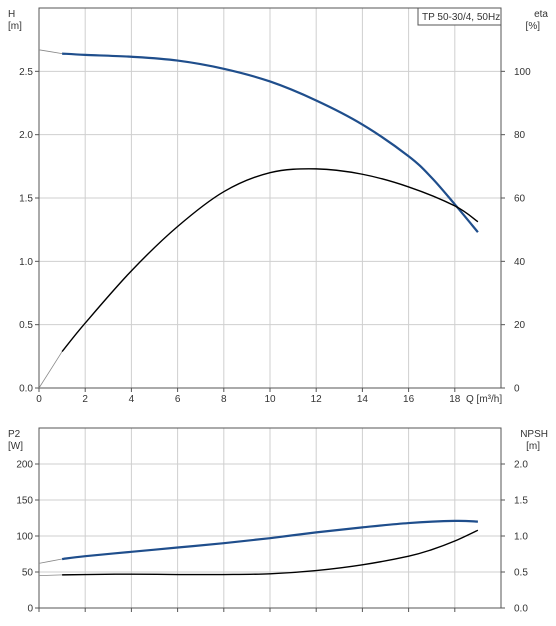 Image resolution: width=556 pixels, height=626 pixels. What do you see at coordinates (50, 51) in the screenshot?
I see `series-h-extension` at bounding box center [50, 51].